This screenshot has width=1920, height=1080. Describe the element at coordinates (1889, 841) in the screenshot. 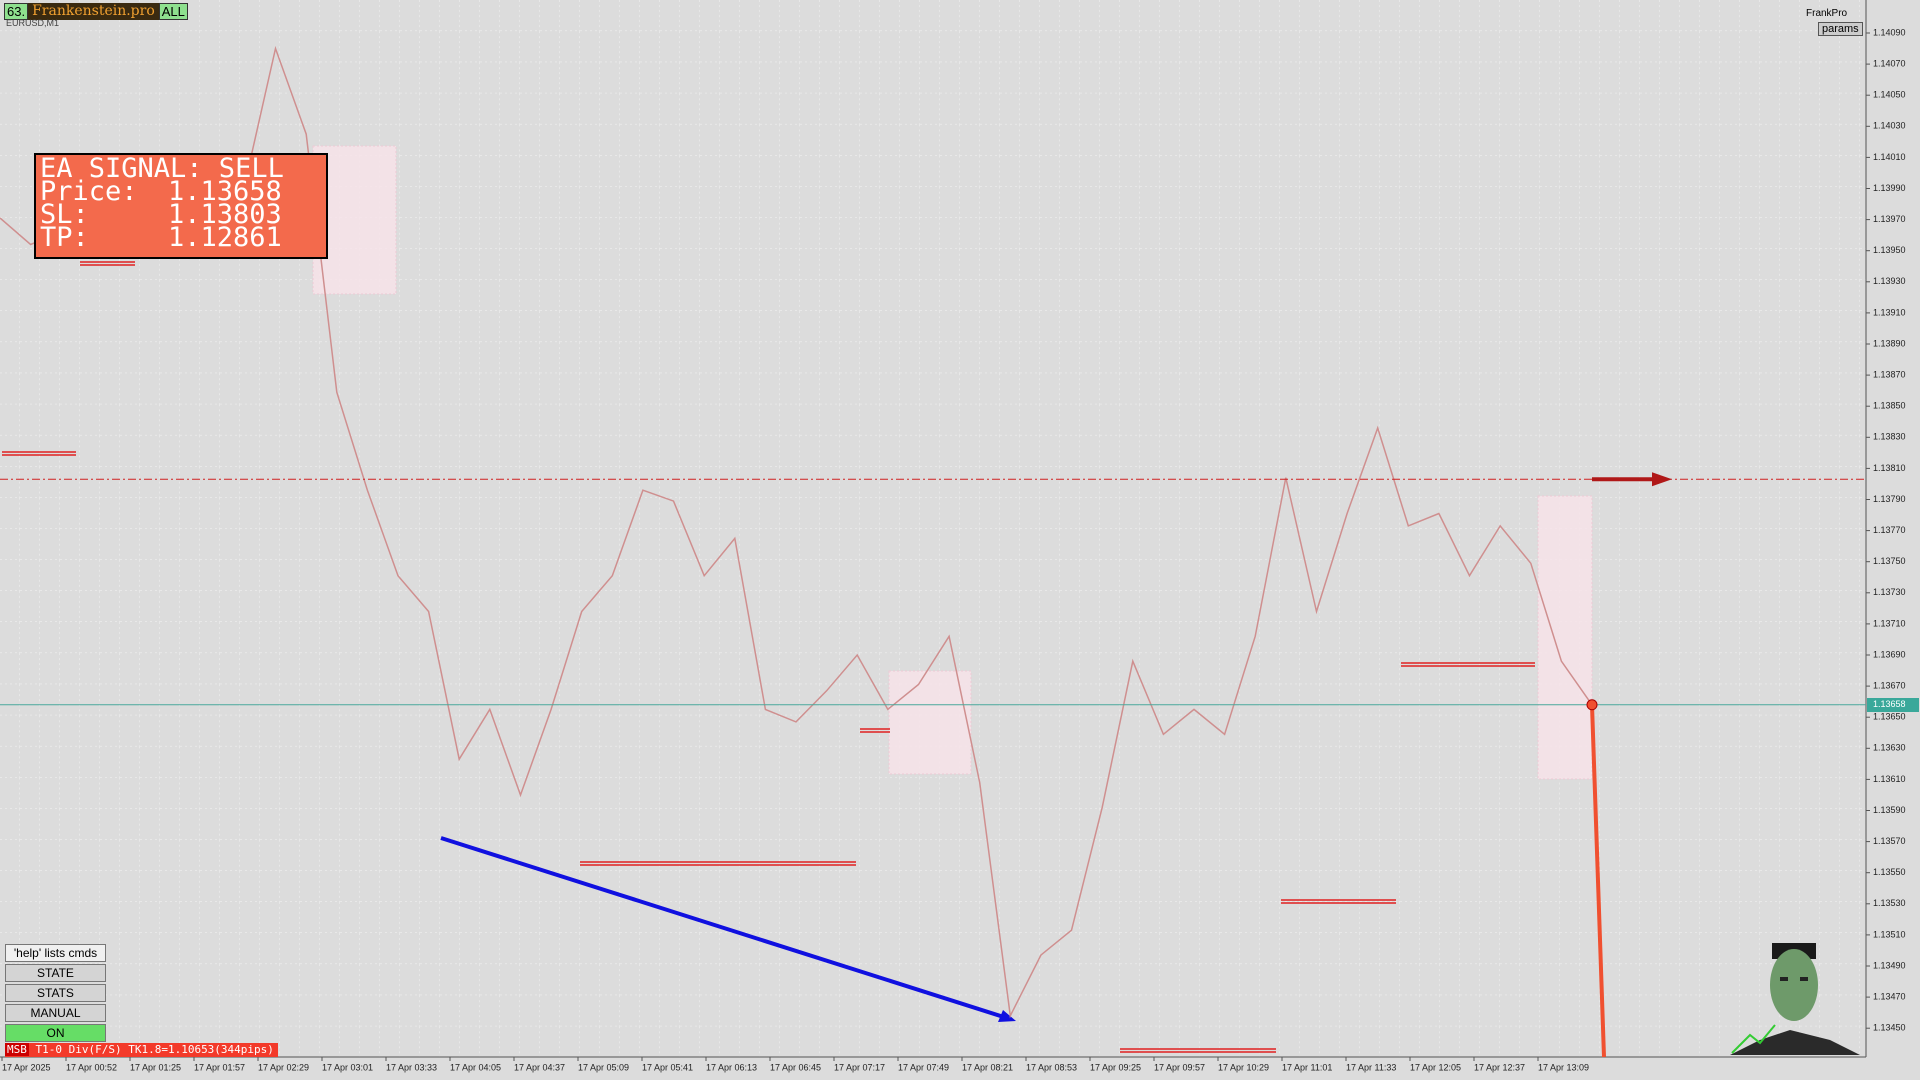

I see `price-label: 1.13570` at that location.